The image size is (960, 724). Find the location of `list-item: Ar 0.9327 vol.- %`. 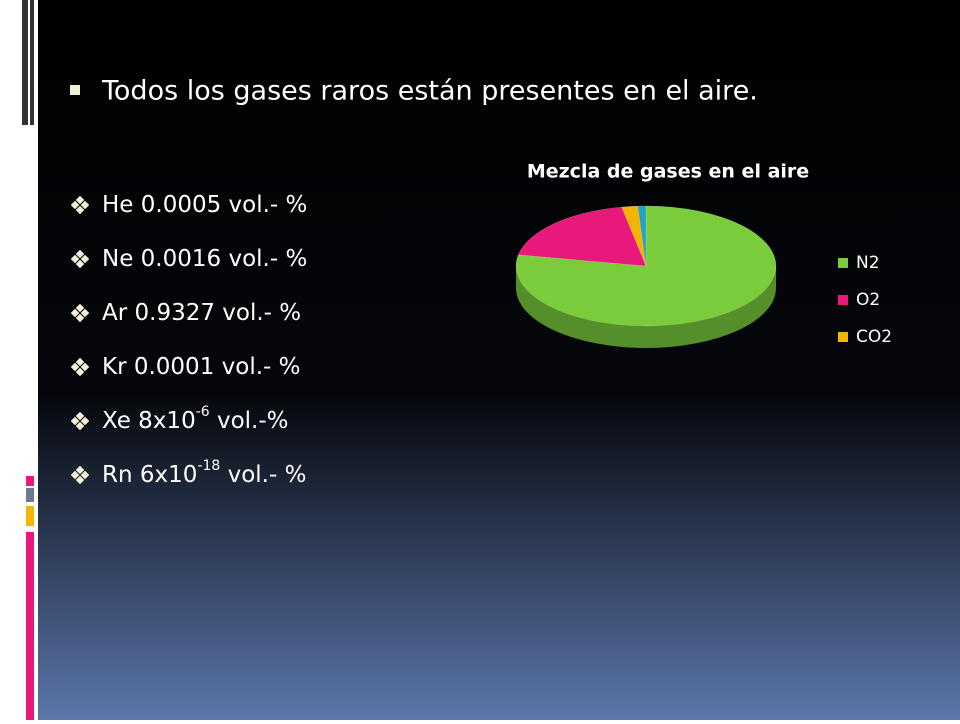

list-item: Ar 0.9327 vol.- % is located at coordinates (201, 313).